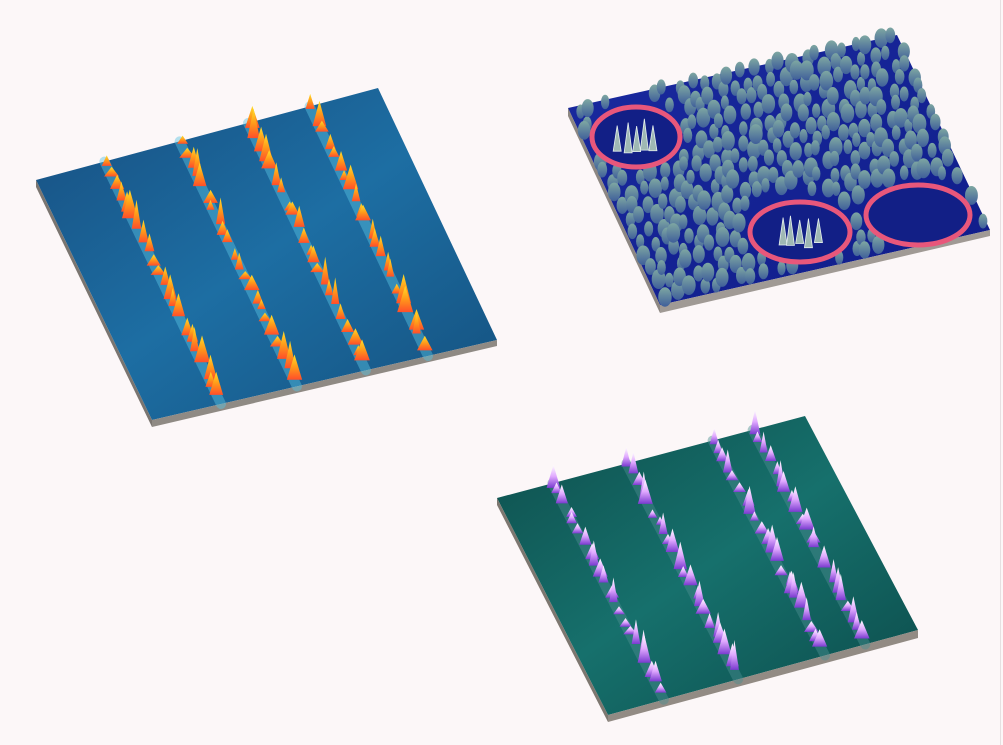 The width and height of the screenshot is (1003, 745). What do you see at coordinates (918, 215) in the screenshot?
I see `crater-ring` at bounding box center [918, 215].